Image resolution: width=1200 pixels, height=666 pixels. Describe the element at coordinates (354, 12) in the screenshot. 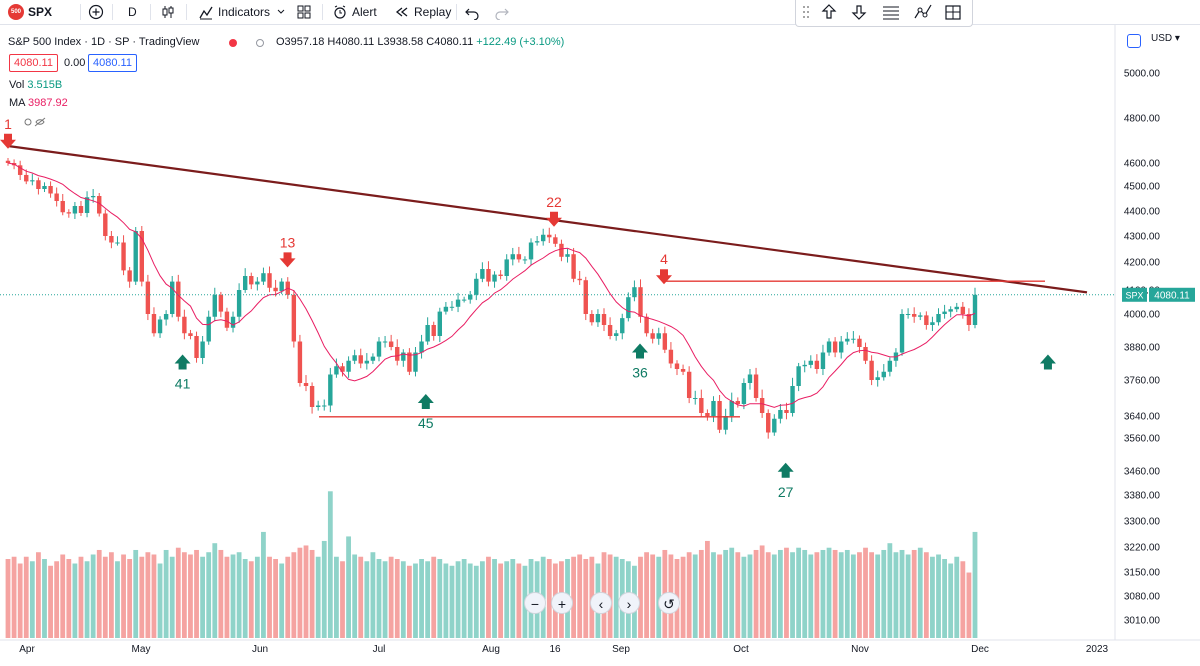

I see `alert-button: Alert` at that location.